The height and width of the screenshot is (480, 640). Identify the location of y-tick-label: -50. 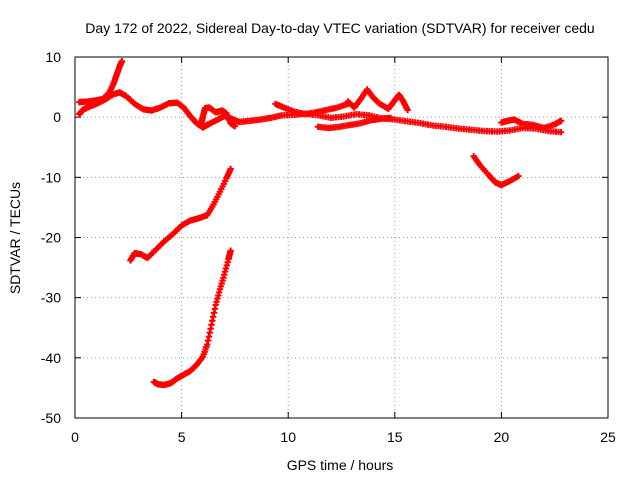
(51, 418).